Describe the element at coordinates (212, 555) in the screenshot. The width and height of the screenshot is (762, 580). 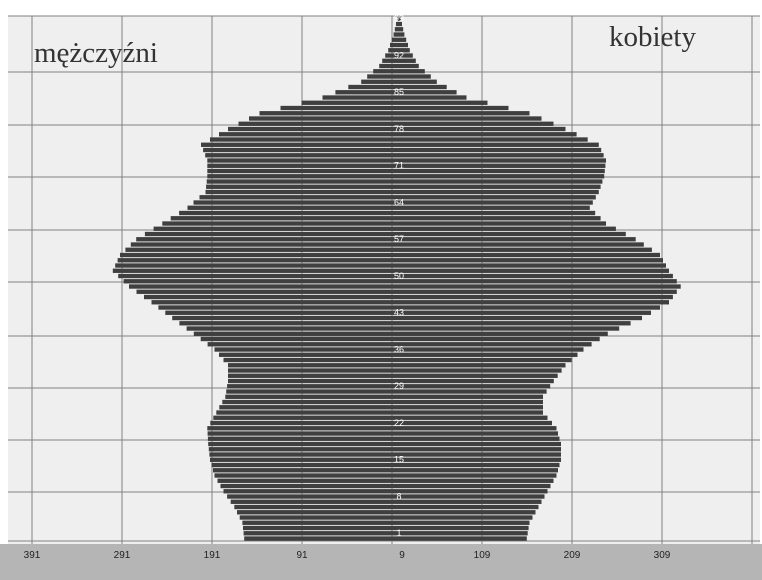
I see `x-tick-label-191: 191` at that location.